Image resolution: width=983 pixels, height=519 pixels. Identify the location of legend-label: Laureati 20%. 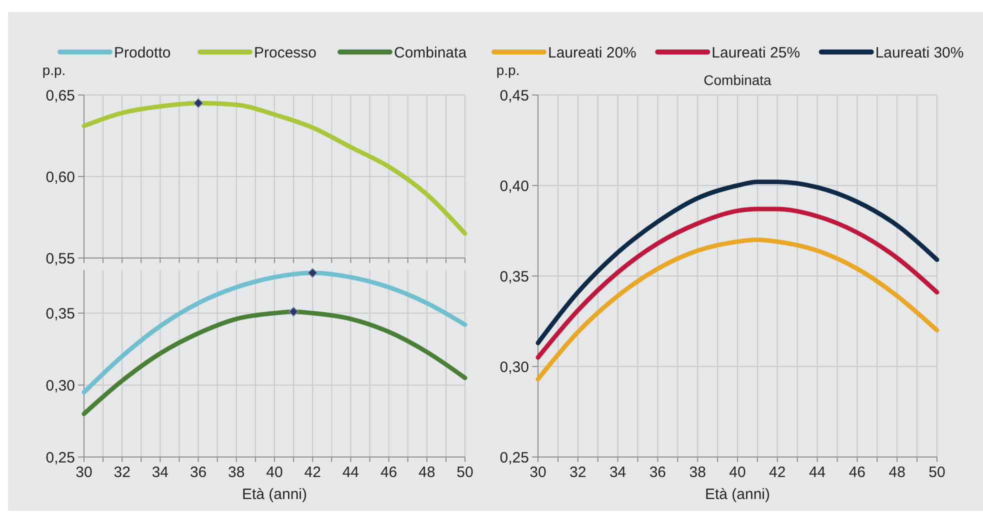
(592, 53).